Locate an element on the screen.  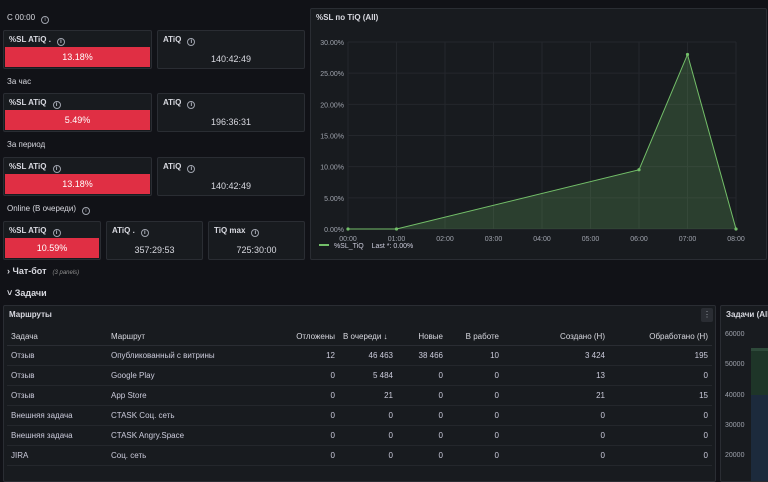
panel-title: ATiQ . i is located at coordinates (130, 231).